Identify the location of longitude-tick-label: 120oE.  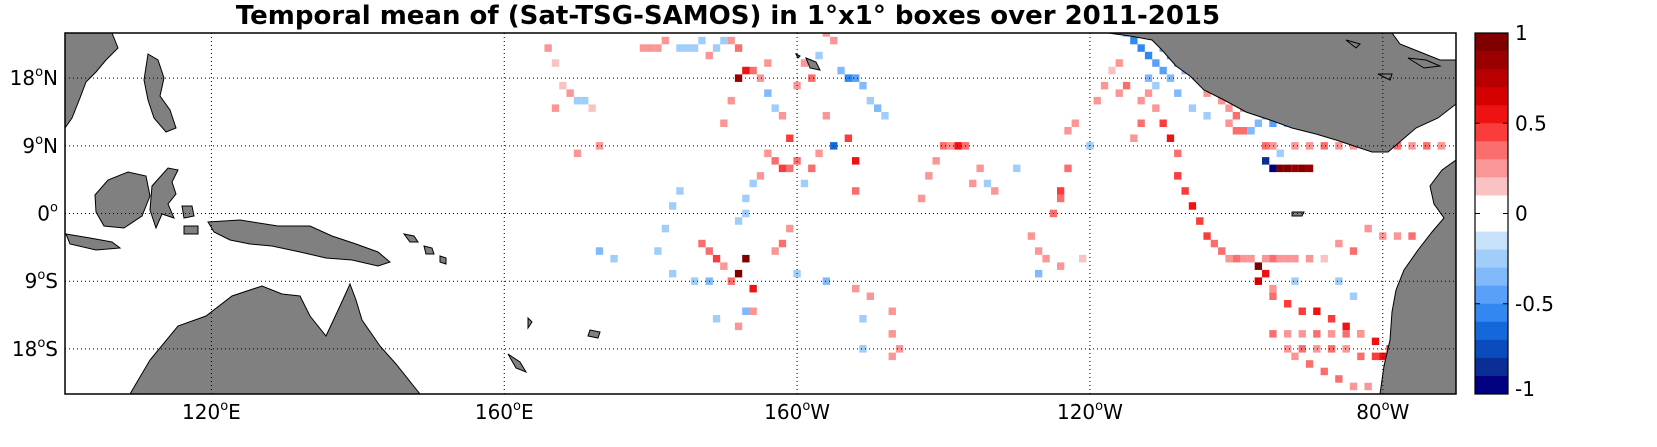
(211, 411).